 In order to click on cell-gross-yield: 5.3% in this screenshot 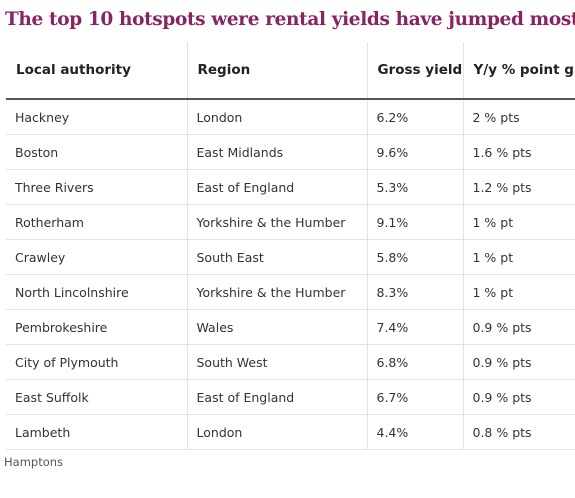, I will do `click(415, 187)`.